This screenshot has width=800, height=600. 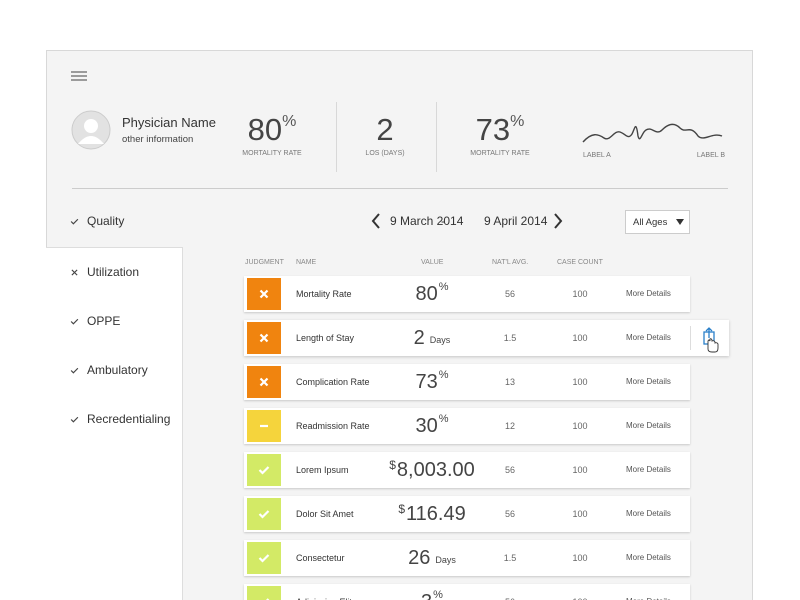 What do you see at coordinates (426, 425) in the screenshot?
I see `value-number: 30` at bounding box center [426, 425].